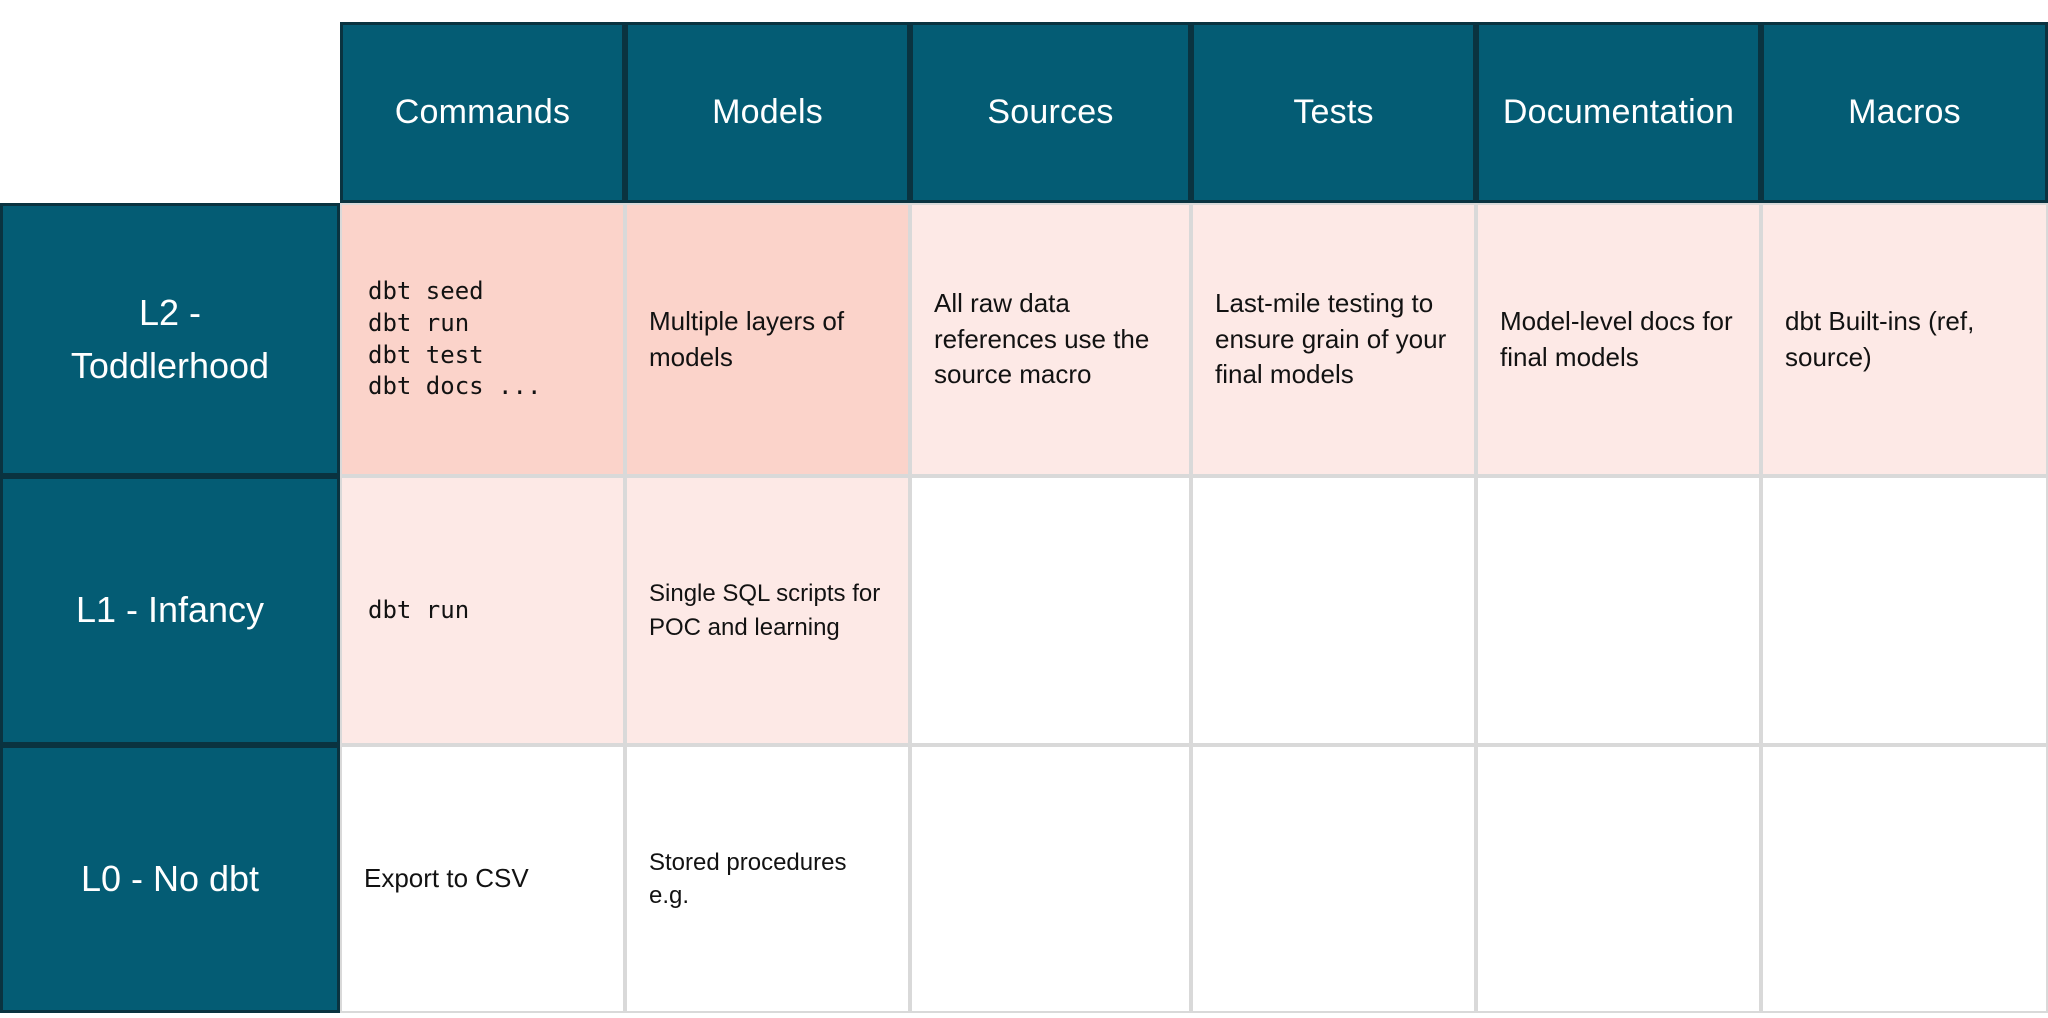 This screenshot has height=1018, width=2048. I want to click on column-header-label: Models, so click(767, 112).